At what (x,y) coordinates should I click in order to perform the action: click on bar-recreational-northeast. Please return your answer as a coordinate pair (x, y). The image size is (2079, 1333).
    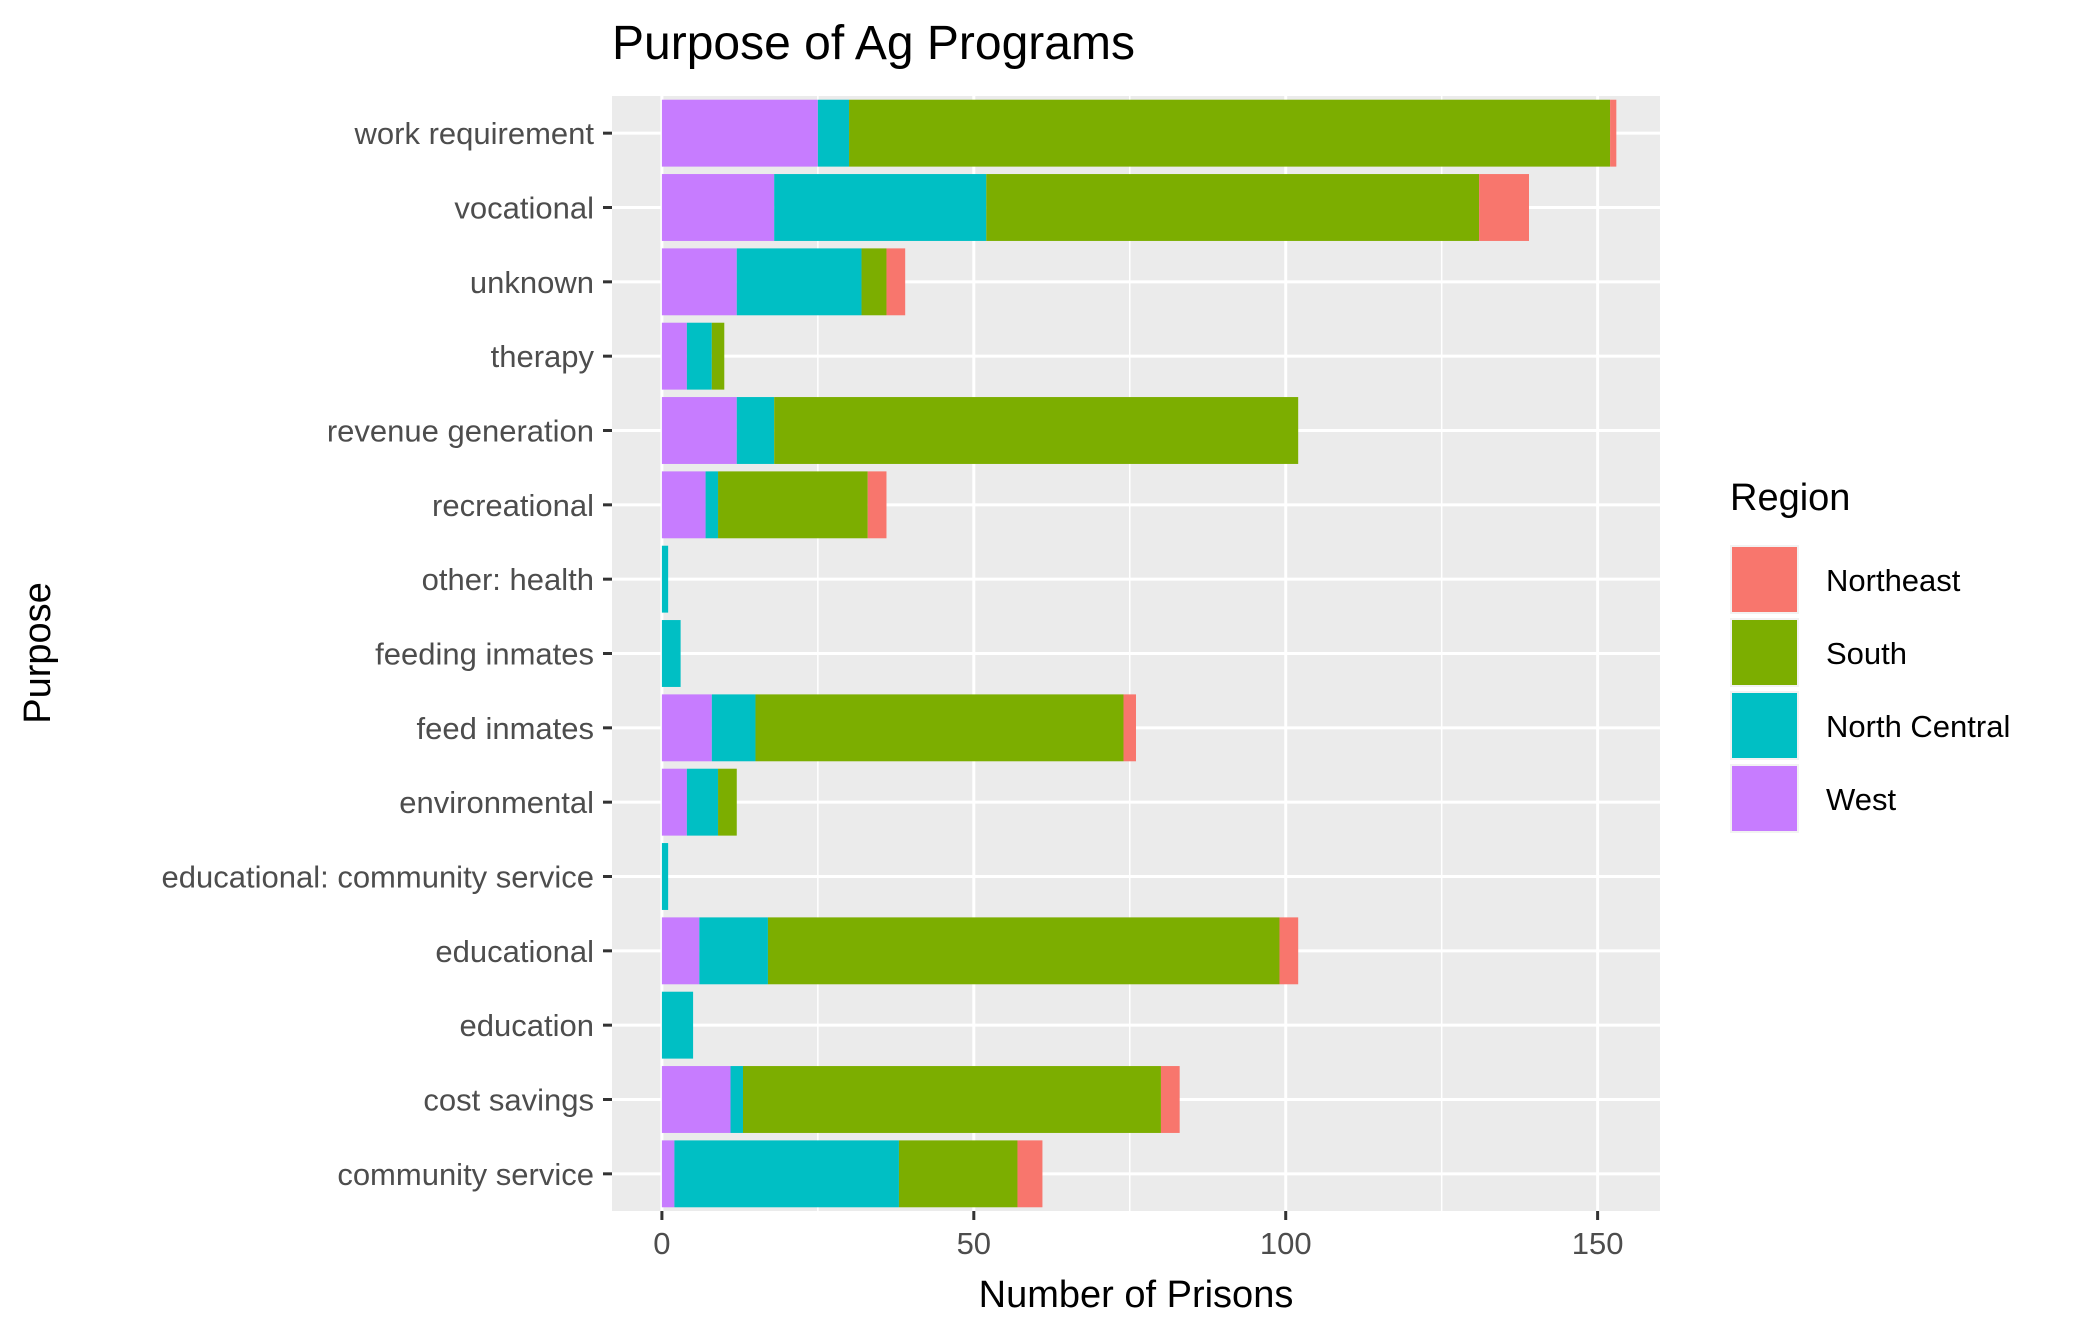
    Looking at the image, I should click on (877, 505).